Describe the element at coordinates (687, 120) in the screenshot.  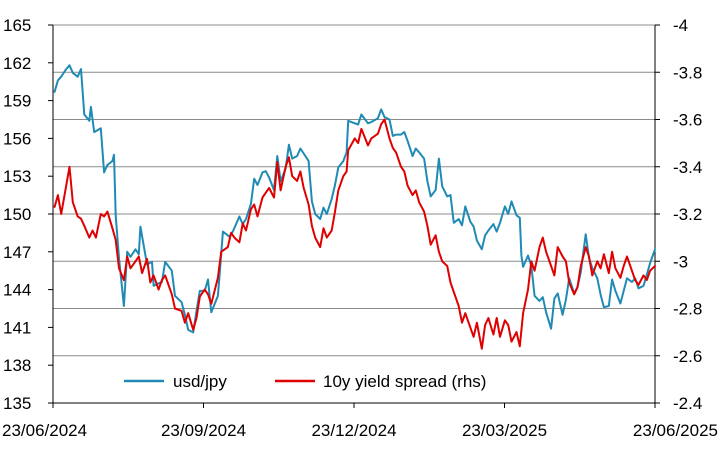
I see `right-tick-label-2: -3.6` at that location.